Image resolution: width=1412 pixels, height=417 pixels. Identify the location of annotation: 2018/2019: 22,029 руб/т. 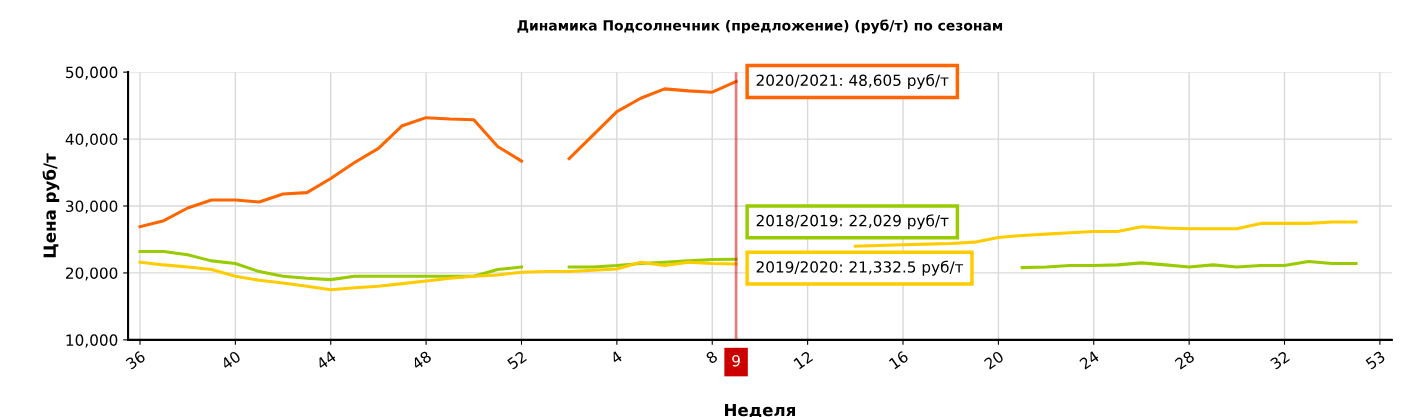
(852, 222).